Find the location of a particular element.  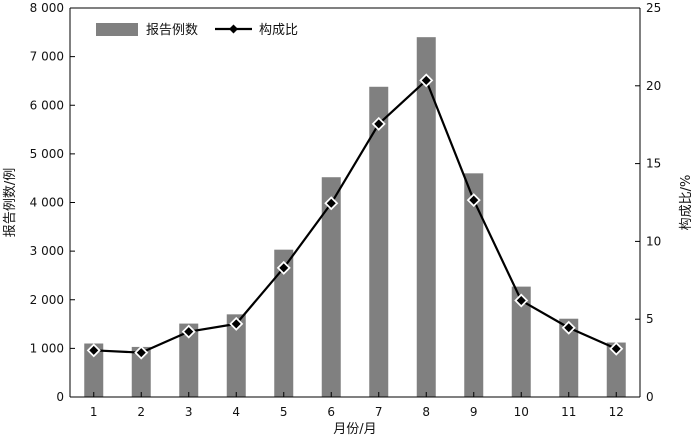

left-tick-label: 7 000 is located at coordinates (47, 57).